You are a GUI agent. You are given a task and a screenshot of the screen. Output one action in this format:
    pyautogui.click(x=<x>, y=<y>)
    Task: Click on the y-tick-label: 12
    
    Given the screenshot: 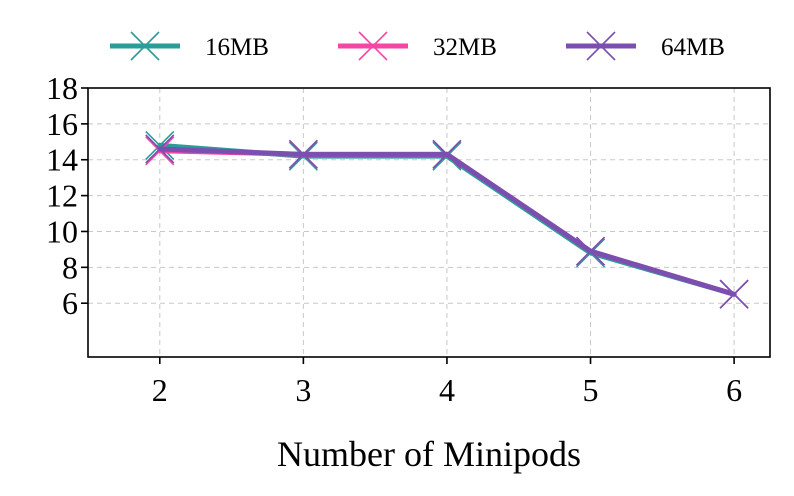 What is the action you would take?
    pyautogui.click(x=62, y=196)
    